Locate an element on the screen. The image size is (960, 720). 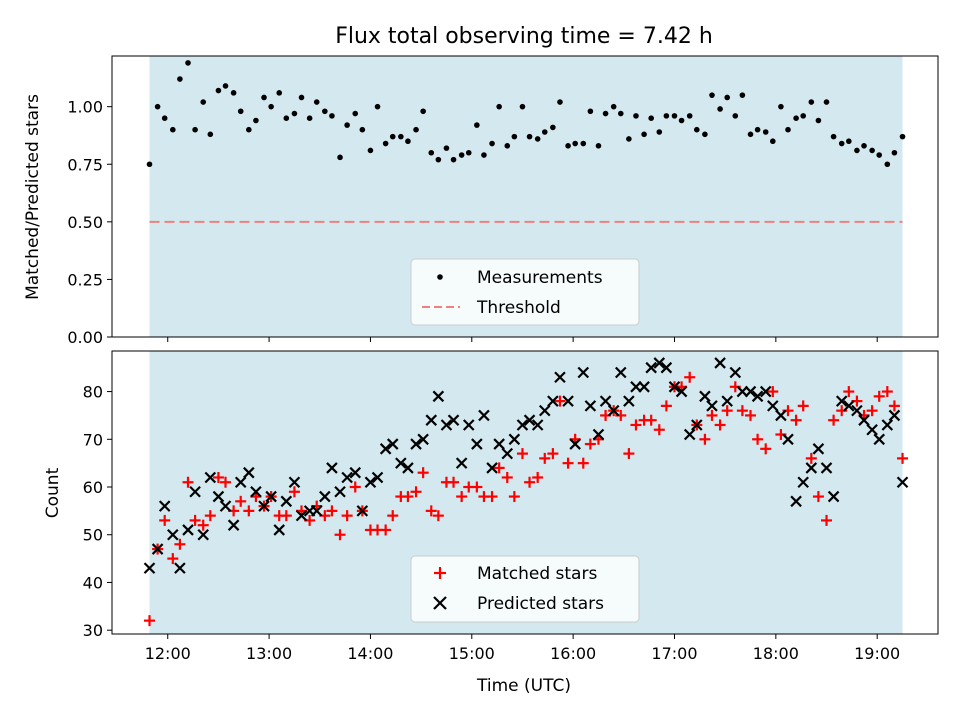
measurement-points is located at coordinates (526, 114).